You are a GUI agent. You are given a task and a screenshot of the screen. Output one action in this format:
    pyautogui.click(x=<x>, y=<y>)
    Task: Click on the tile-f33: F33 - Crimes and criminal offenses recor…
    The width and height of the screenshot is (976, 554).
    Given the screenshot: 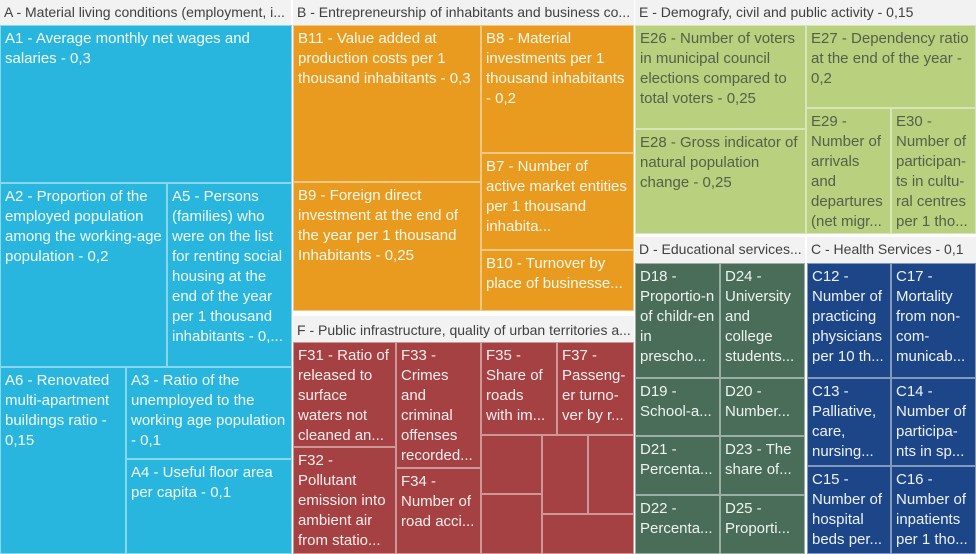 What is the action you would take?
    pyautogui.click(x=438, y=405)
    